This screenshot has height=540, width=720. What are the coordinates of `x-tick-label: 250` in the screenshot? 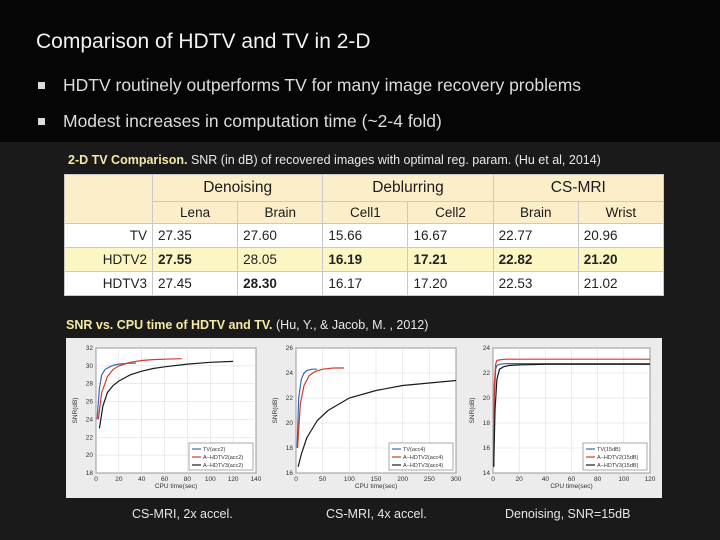 It's located at (429, 479).